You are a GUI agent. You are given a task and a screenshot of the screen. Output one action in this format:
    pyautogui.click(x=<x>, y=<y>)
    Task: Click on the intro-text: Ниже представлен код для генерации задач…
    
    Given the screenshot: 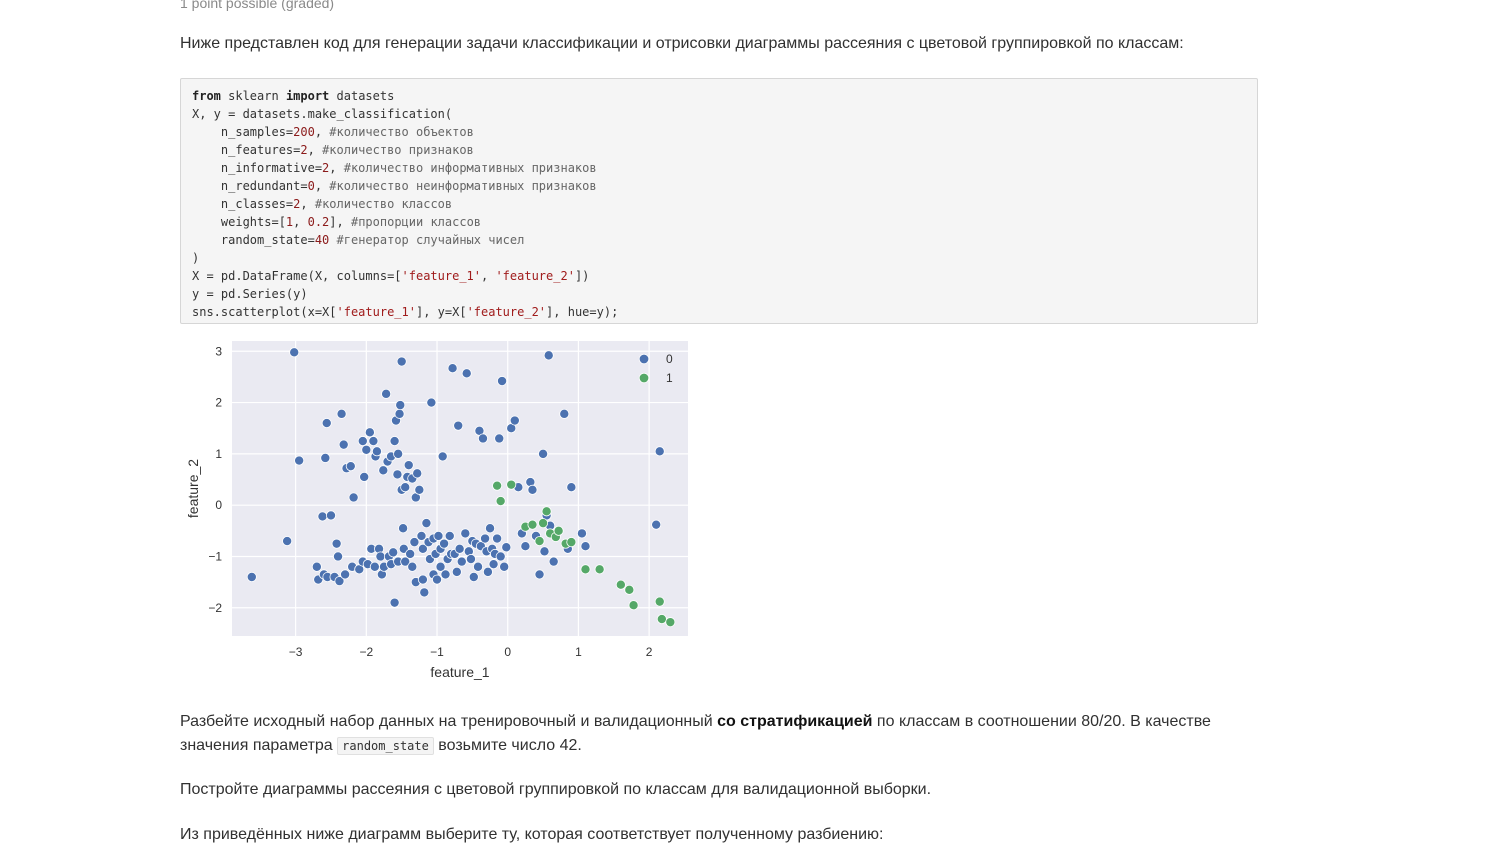 What is the action you would take?
    pyautogui.click(x=682, y=43)
    